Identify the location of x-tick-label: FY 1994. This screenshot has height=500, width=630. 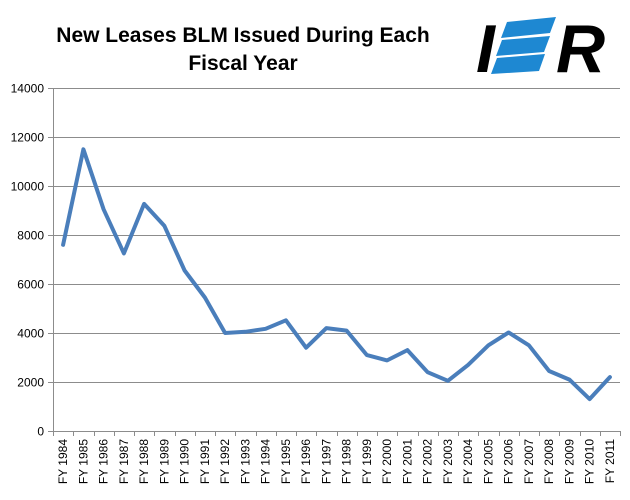
(266, 461).